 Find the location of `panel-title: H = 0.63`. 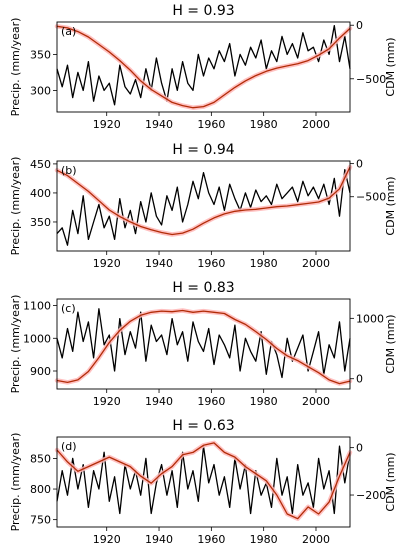

panel-title: H = 0.63 is located at coordinates (203, 426).